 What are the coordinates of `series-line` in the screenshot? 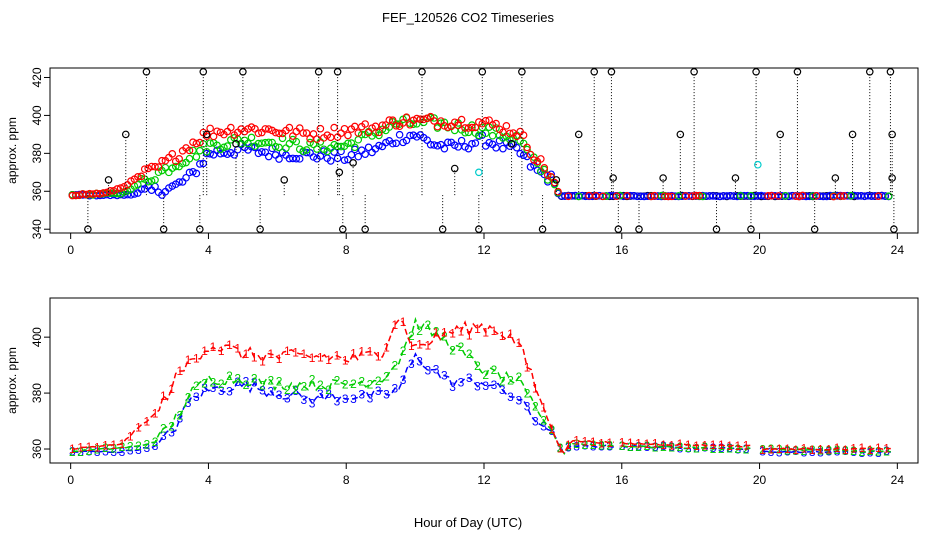 It's located at (827, 452).